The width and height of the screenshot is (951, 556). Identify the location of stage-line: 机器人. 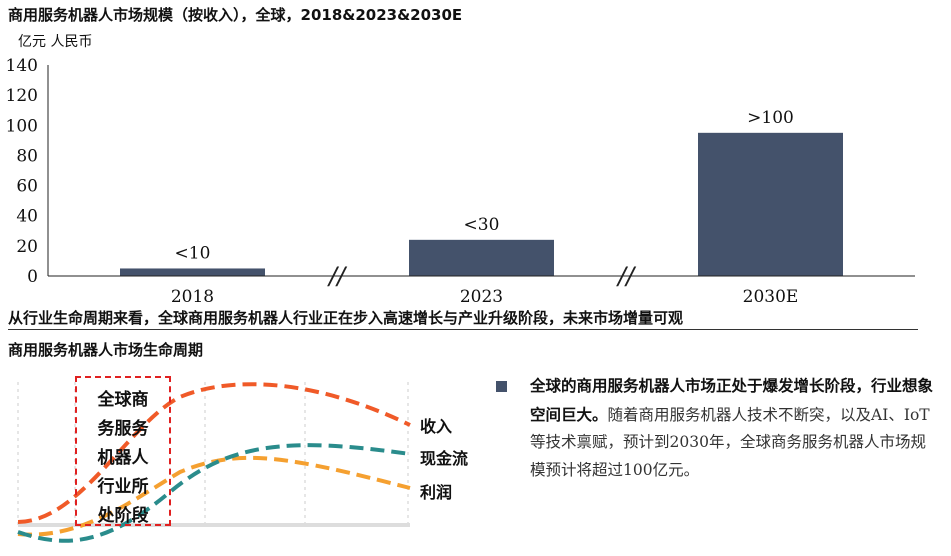
(123, 458).